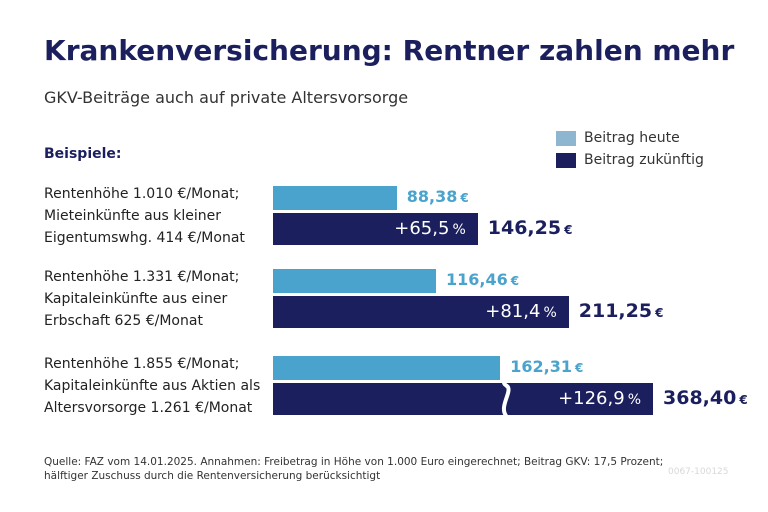  I want to click on change-label: +65,5%, so click(369, 228).